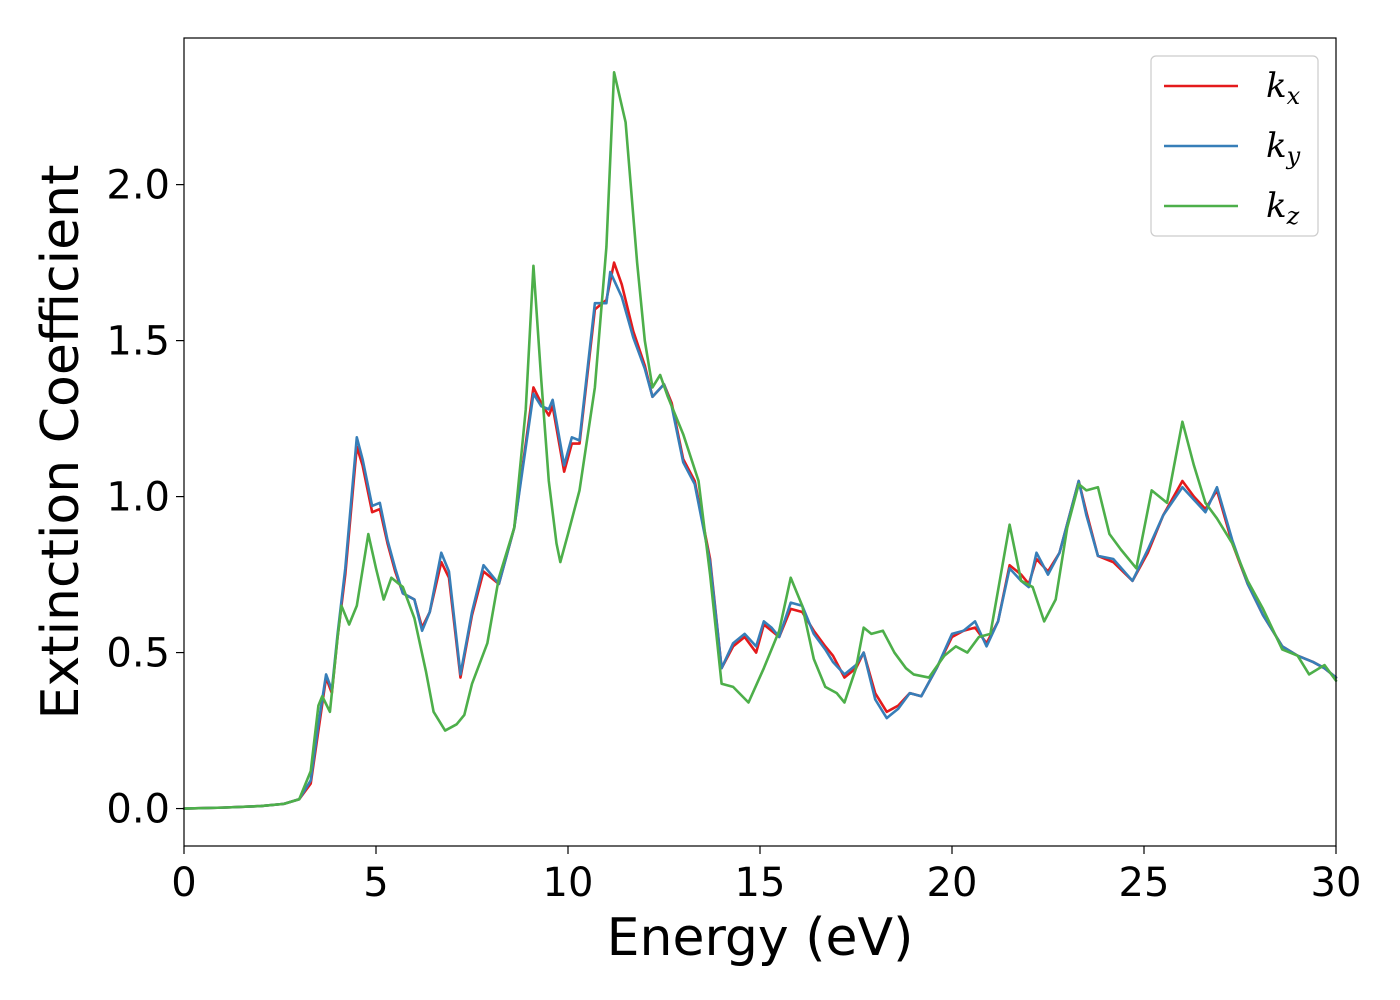  What do you see at coordinates (138, 342) in the screenshot?
I see `y-tick-label: 1.5` at bounding box center [138, 342].